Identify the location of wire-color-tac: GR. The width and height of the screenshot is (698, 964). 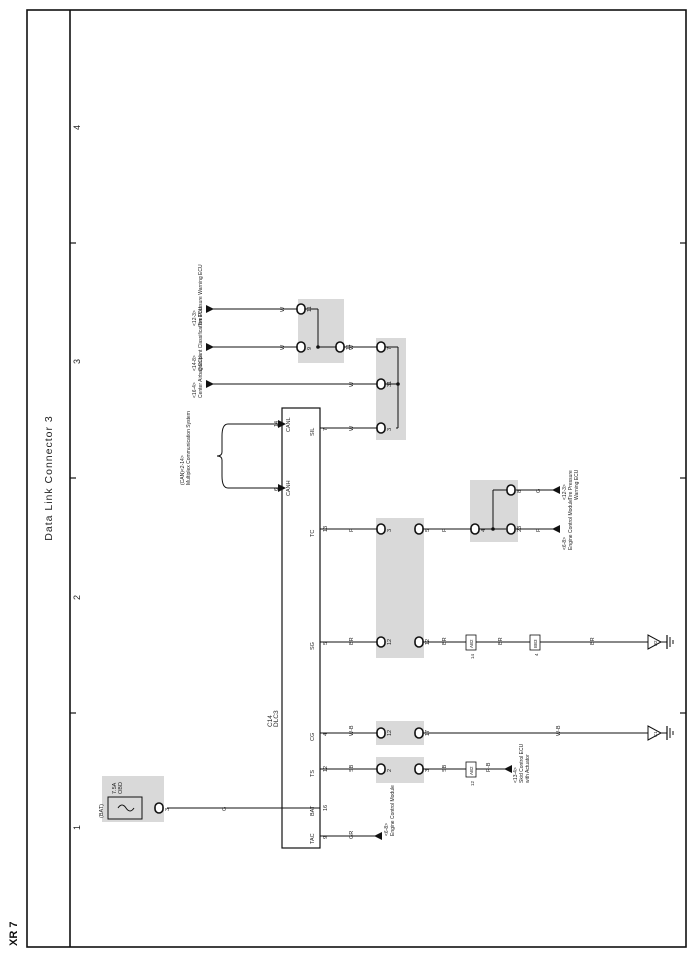
(352, 835).